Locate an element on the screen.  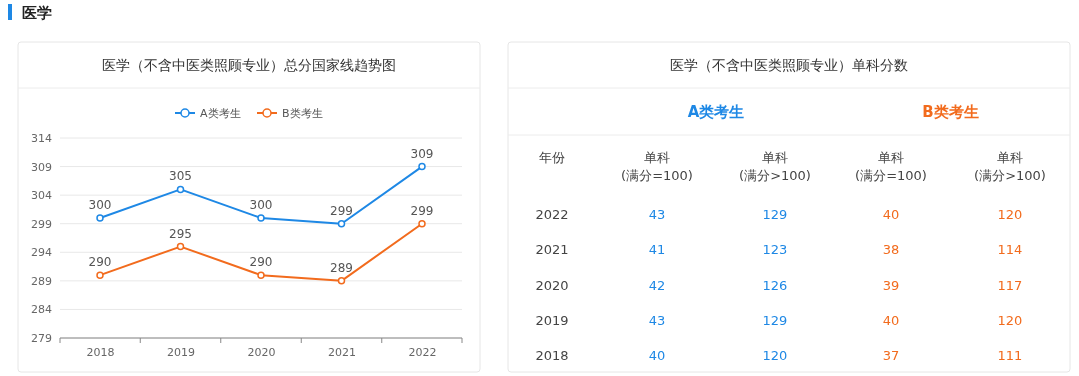
chart-title: 医学（不含中医类照顾专业）总分国家线趋势图 is located at coordinates (249, 65).